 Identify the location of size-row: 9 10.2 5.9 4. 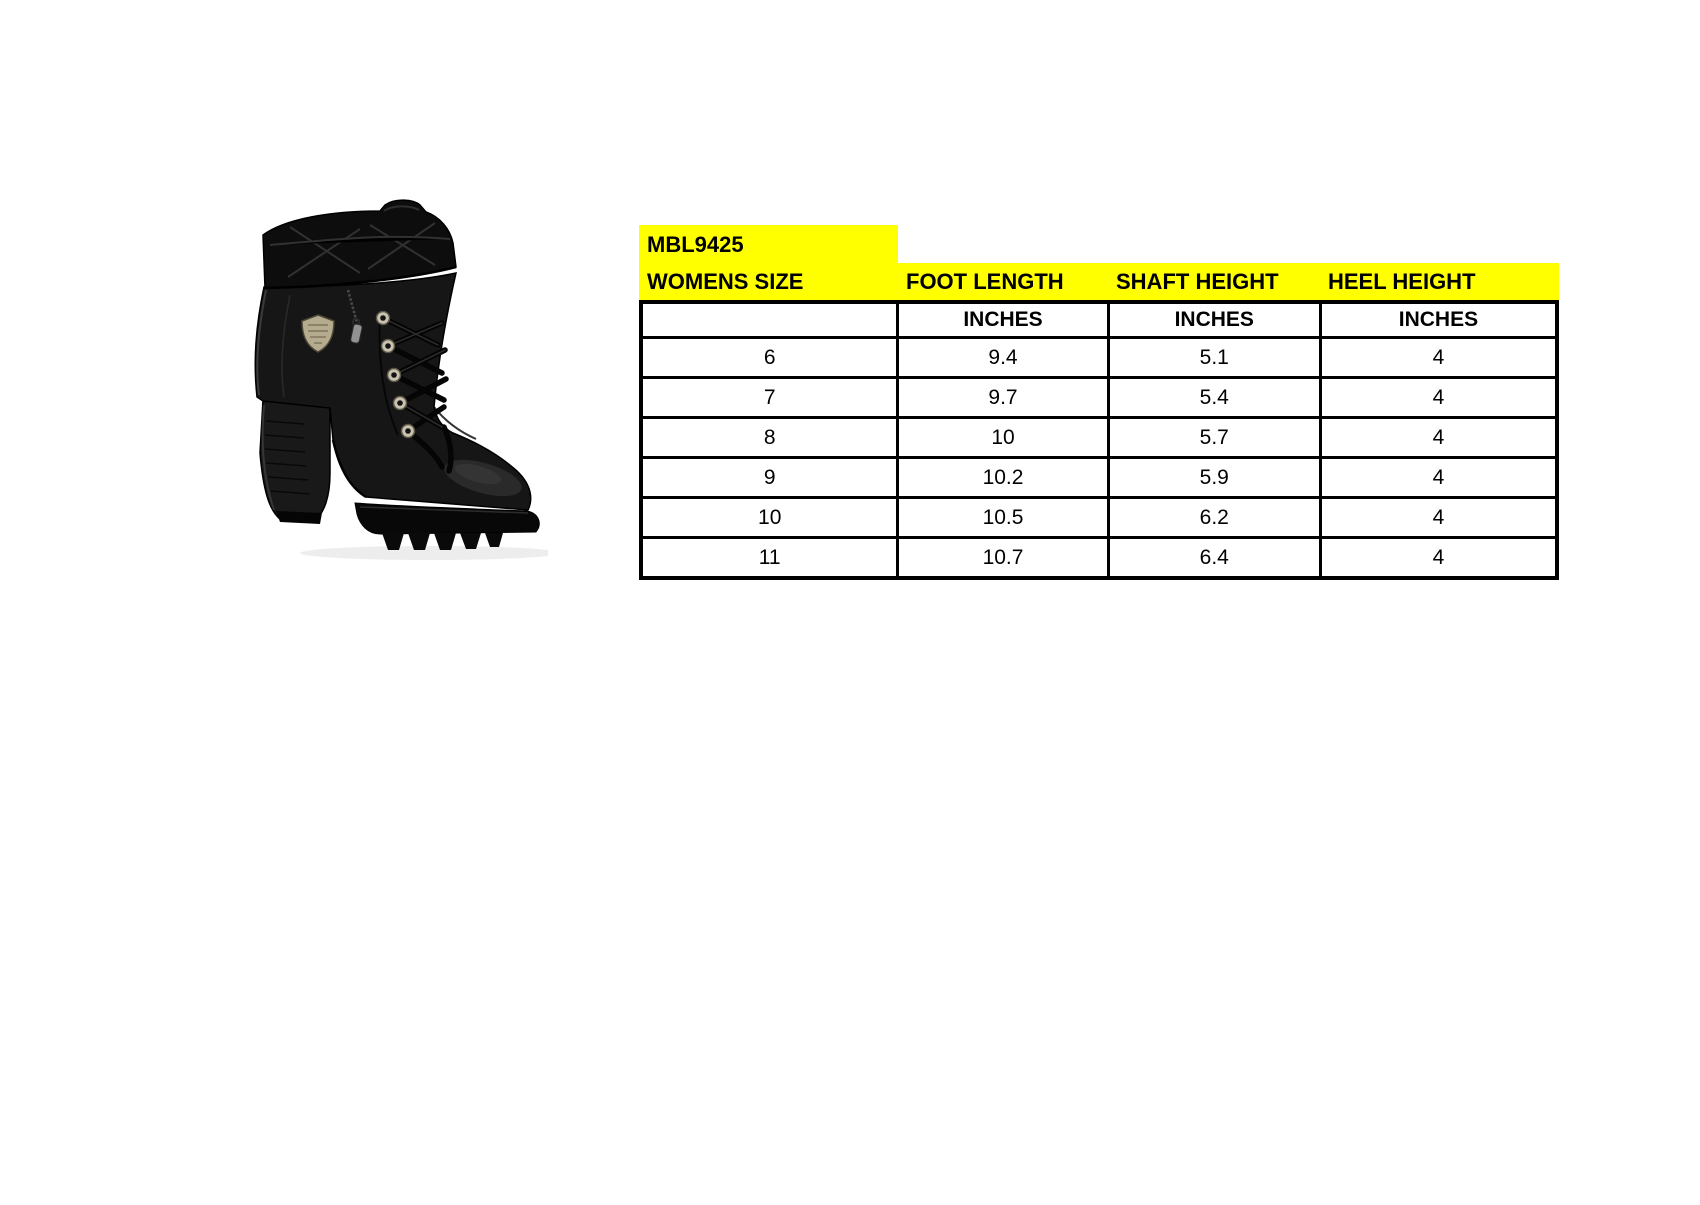
(1099, 477).